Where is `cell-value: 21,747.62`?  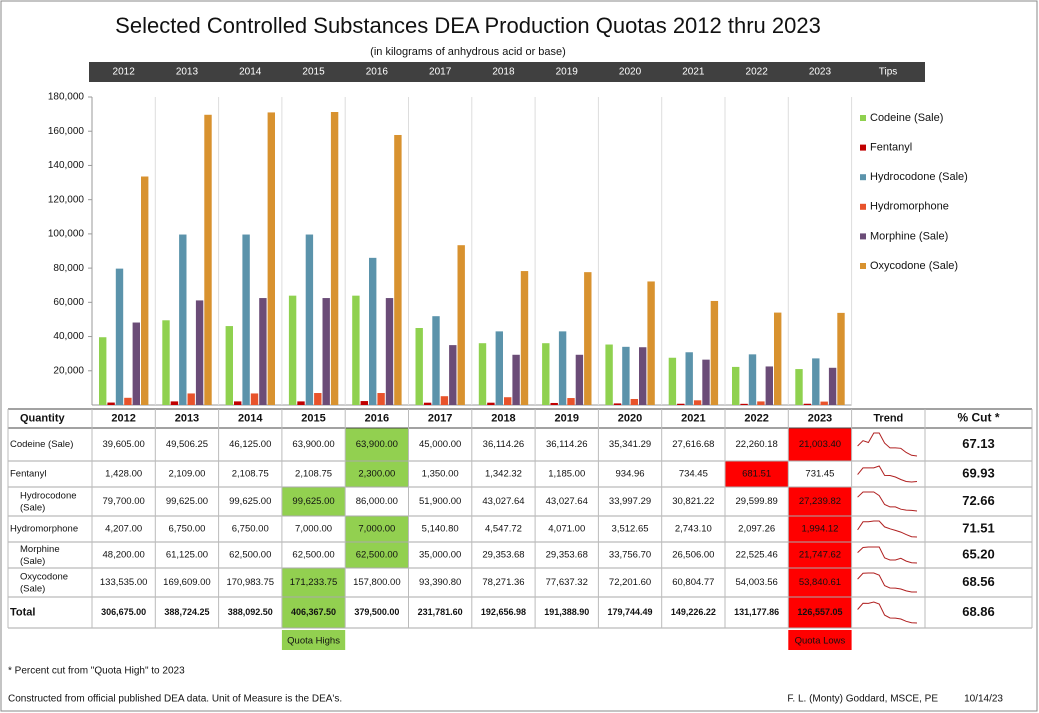 cell-value: 21,747.62 is located at coordinates (820, 555).